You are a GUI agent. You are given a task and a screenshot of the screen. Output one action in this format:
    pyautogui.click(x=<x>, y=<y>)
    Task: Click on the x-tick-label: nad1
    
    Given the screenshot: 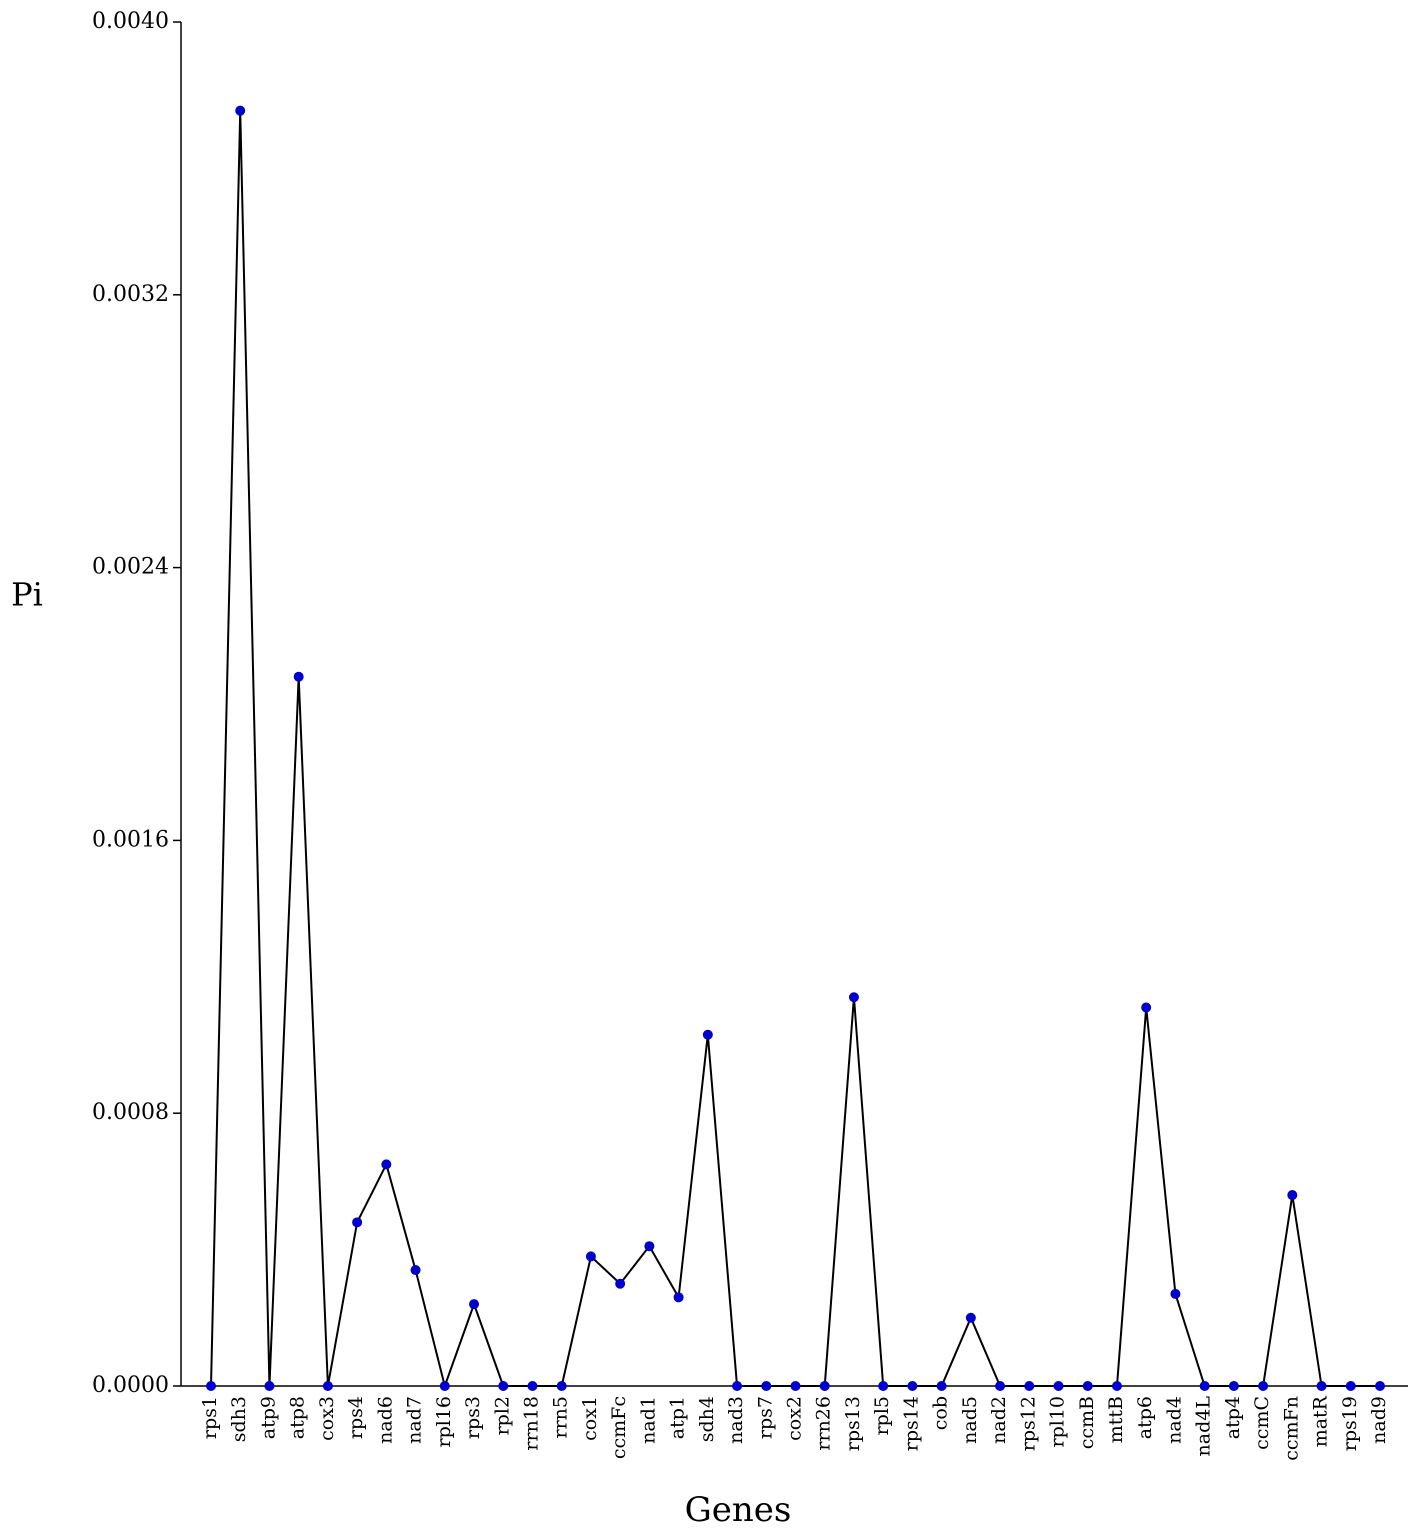 What is the action you would take?
    pyautogui.click(x=648, y=1420)
    